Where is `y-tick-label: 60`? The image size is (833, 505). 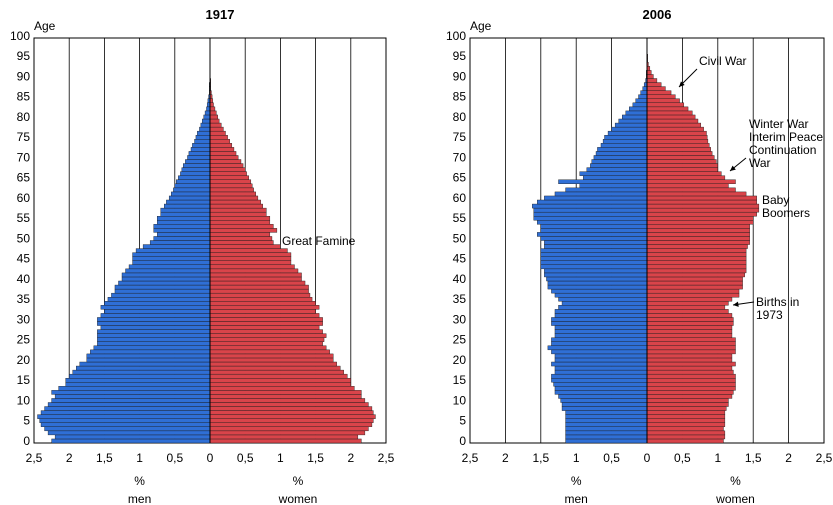
y-tick-label: 60 is located at coordinates (460, 198).